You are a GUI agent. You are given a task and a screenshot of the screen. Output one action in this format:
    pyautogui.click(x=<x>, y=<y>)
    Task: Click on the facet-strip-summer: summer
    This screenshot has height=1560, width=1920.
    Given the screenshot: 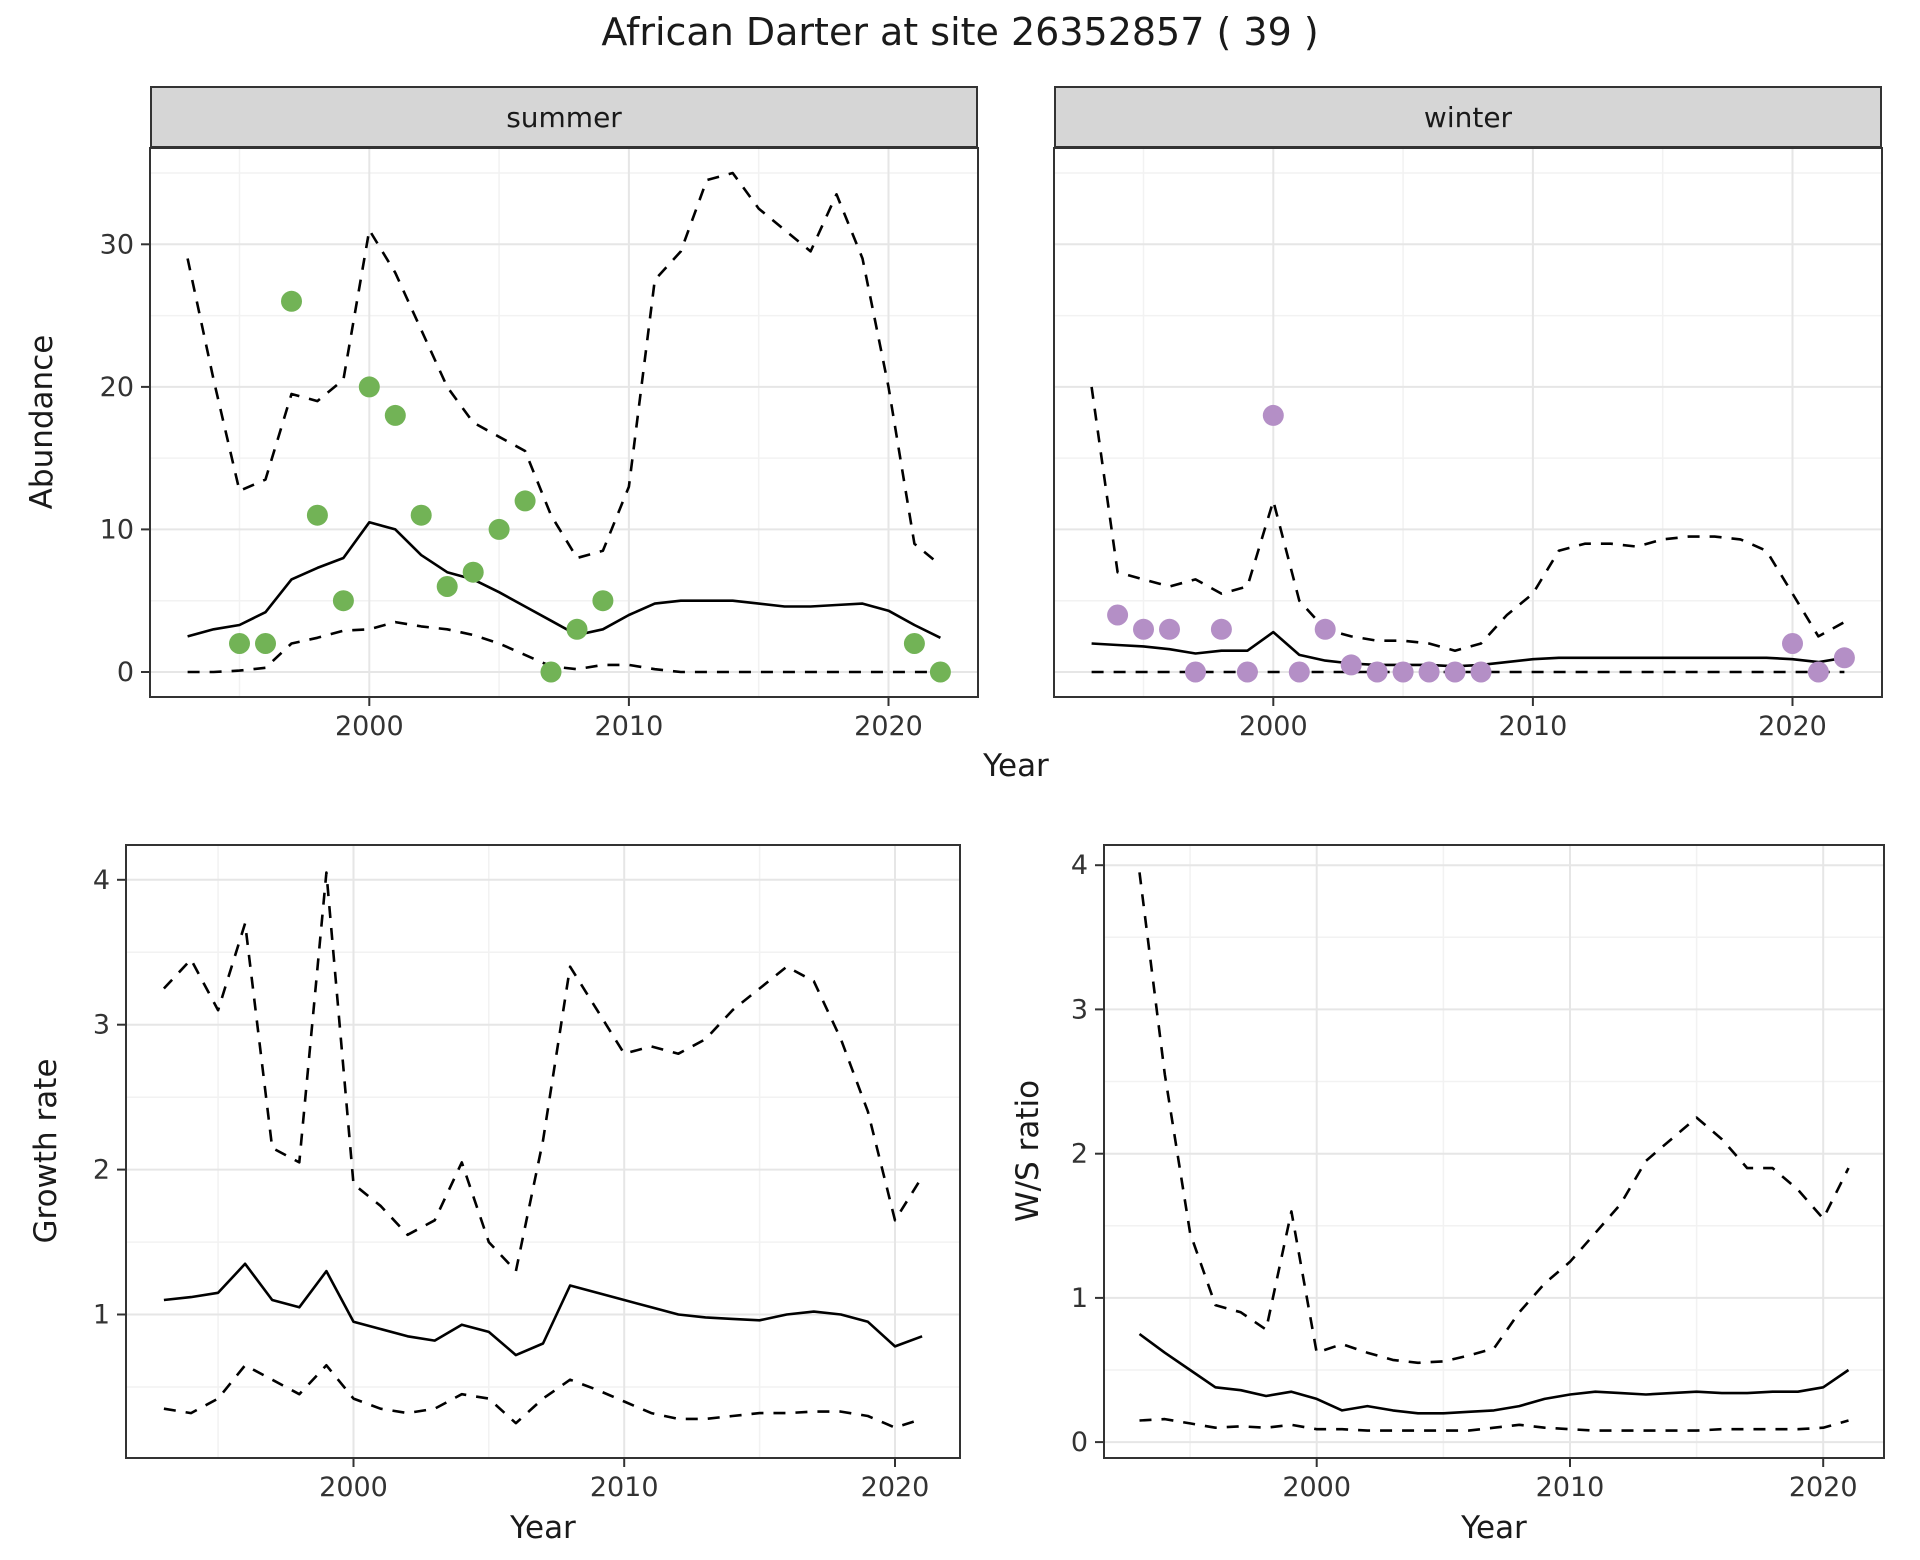 What is the action you would take?
    pyautogui.click(x=564, y=117)
    